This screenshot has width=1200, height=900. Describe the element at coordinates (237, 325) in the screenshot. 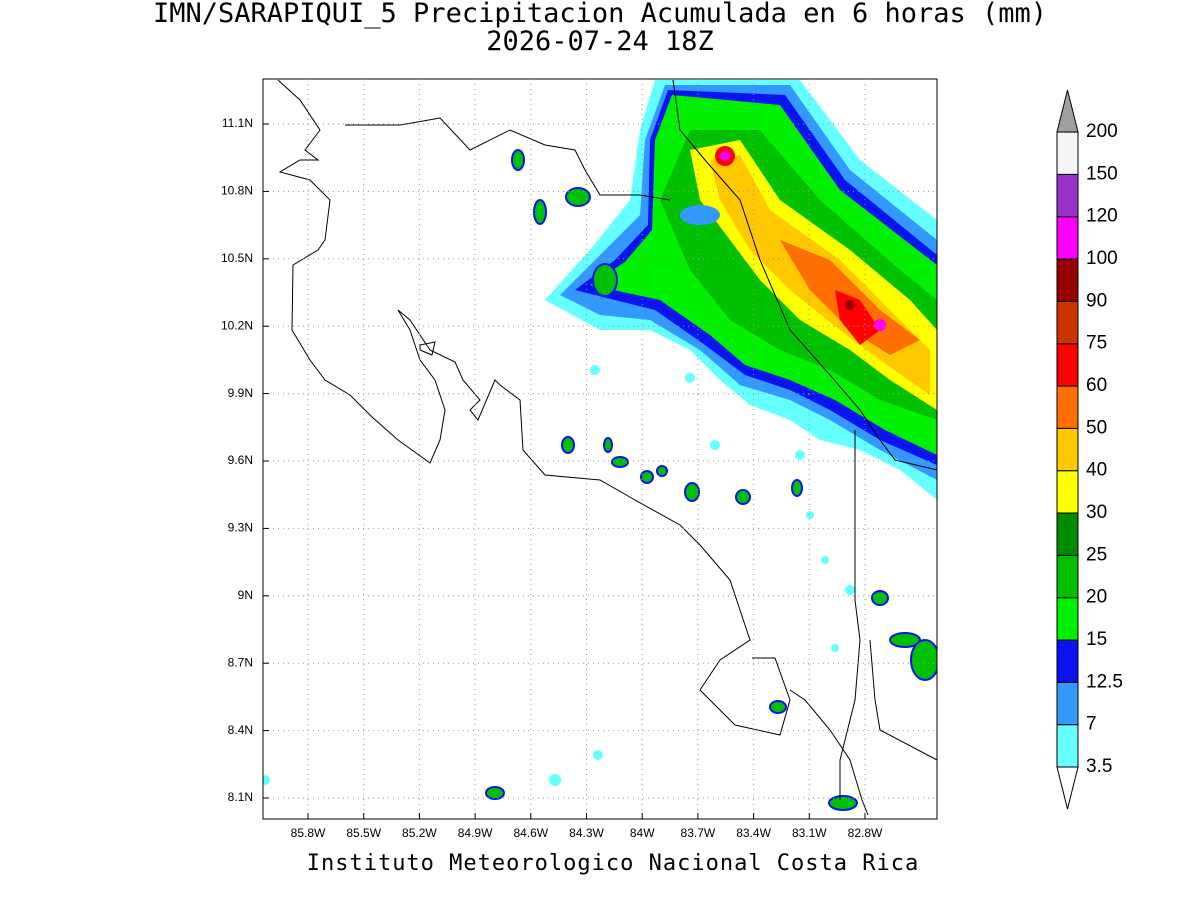

I see `lat-label: 10.2N` at that location.